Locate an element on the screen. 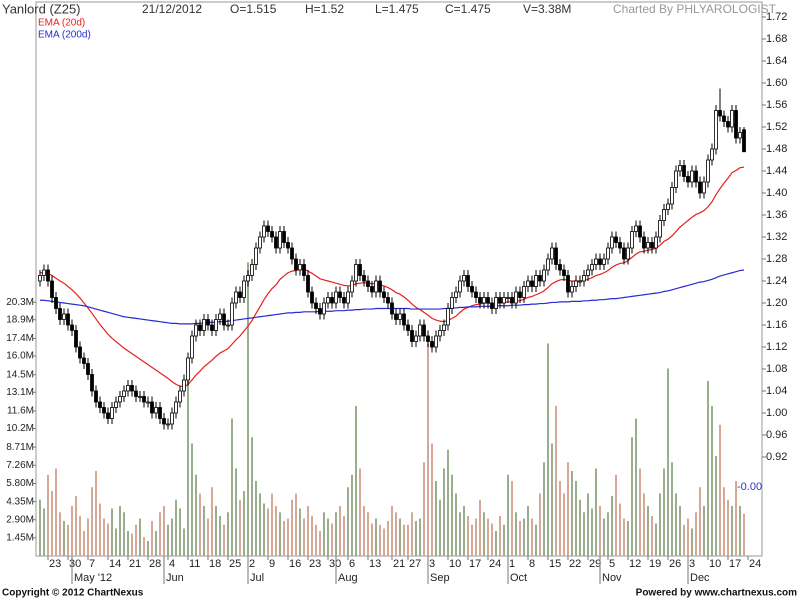 This screenshot has height=600, width=800. x-tick-label: 22 is located at coordinates (575, 564).